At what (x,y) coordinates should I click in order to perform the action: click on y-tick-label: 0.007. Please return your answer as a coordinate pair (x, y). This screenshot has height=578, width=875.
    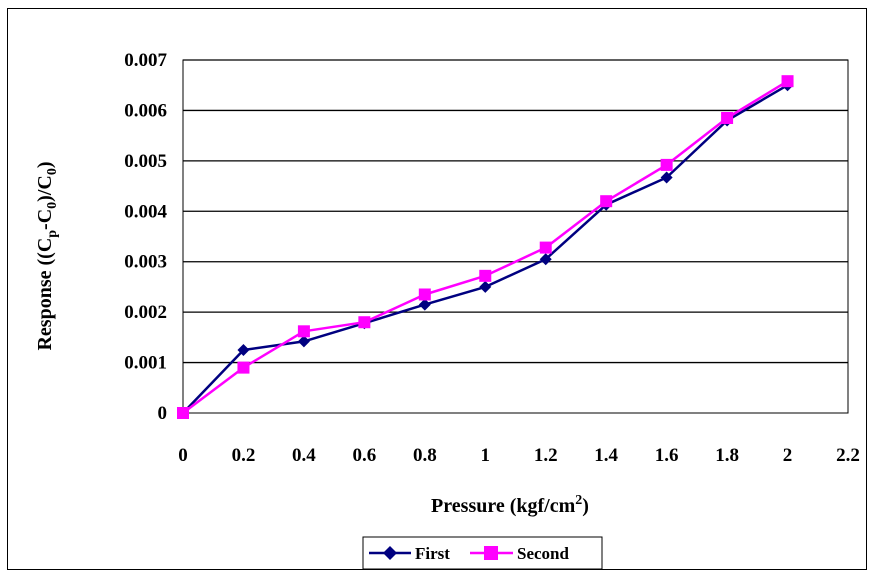
    Looking at the image, I should click on (145, 60).